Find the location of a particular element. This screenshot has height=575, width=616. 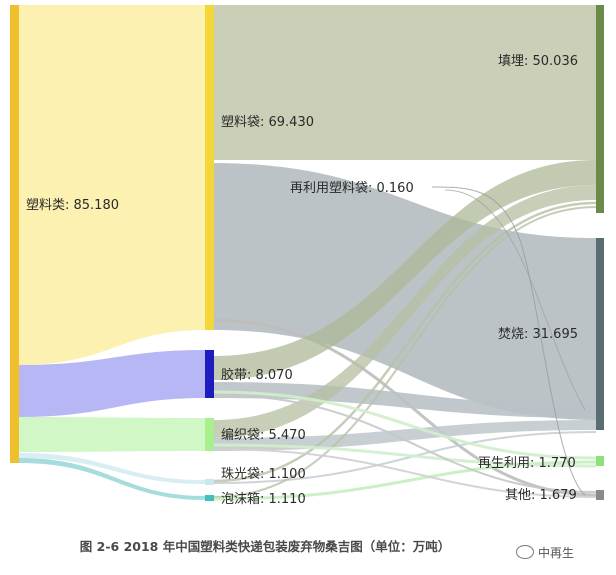

flow-tape-to-other is located at coordinates (405, 443).